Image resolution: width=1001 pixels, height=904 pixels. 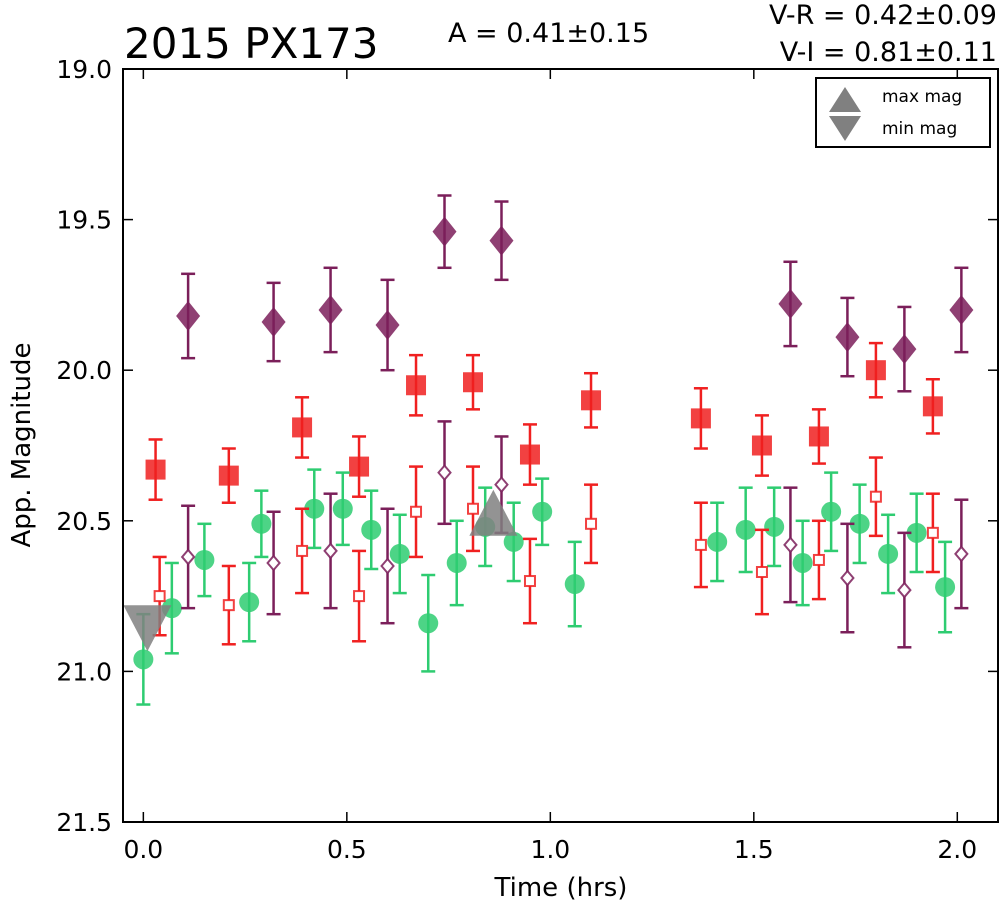 What do you see at coordinates (845, 99) in the screenshot?
I see `legend-max-mag-icon` at bounding box center [845, 99].